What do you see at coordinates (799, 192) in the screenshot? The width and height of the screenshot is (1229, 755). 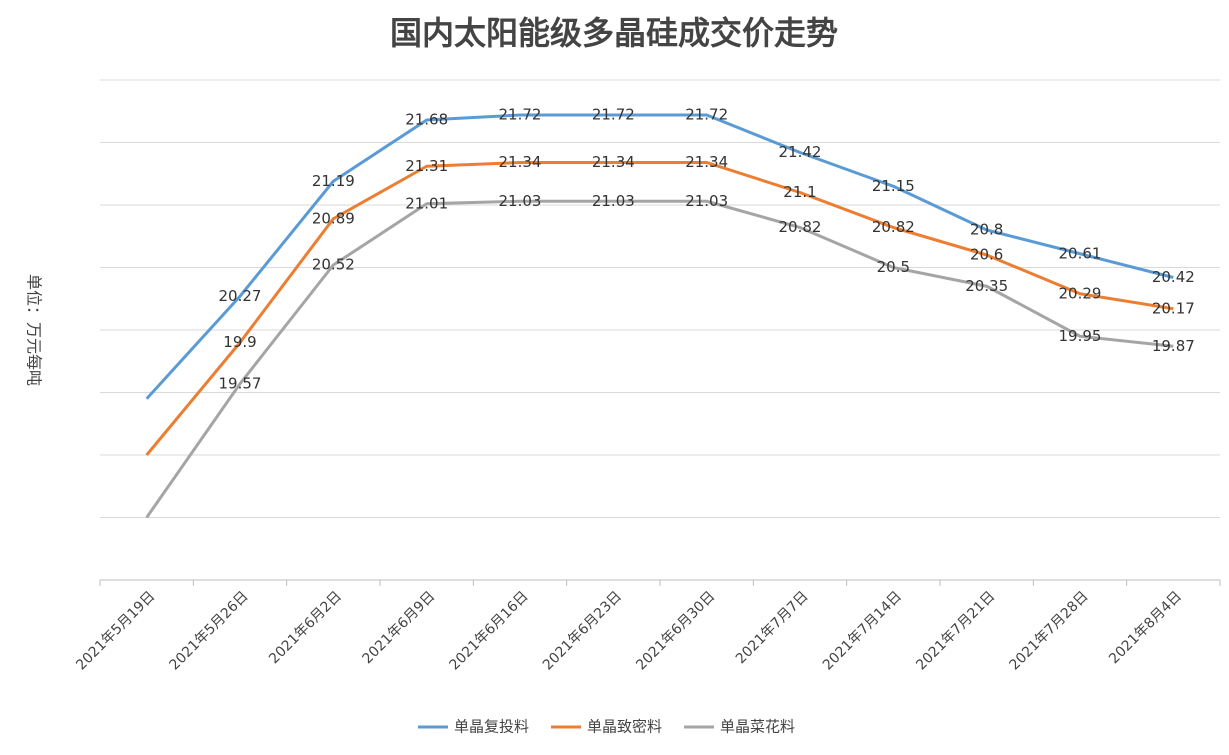 I see `data-label: 21.1` at bounding box center [799, 192].